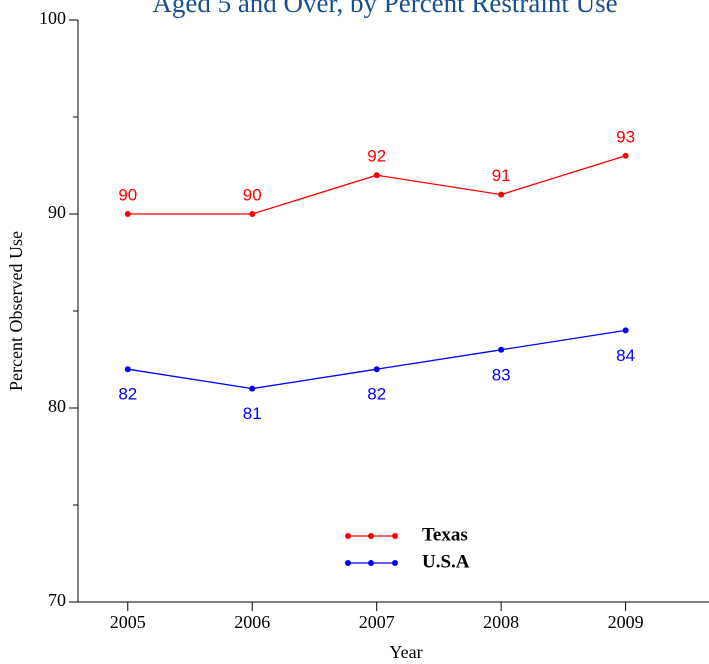 The image size is (709, 664). What do you see at coordinates (625, 355) in the screenshot?
I see `data-label: 84` at bounding box center [625, 355].